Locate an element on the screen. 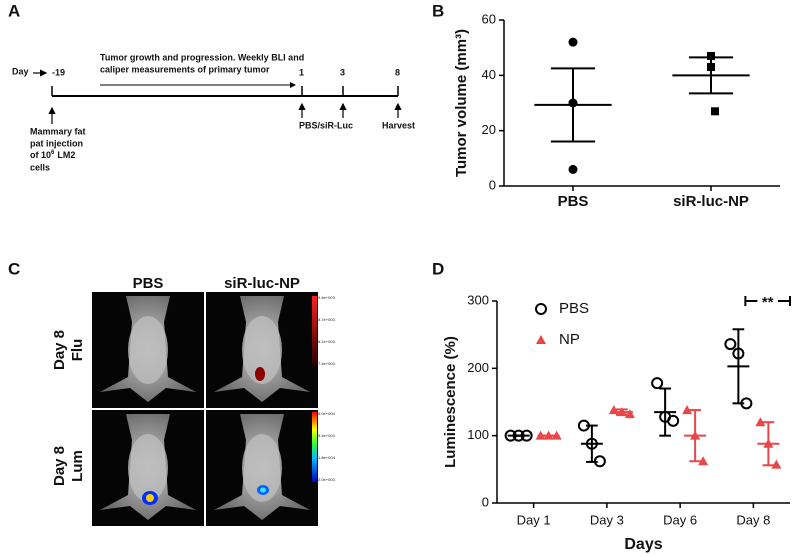 The image size is (800, 557). y-tick-label: 300 is located at coordinates (478, 299).